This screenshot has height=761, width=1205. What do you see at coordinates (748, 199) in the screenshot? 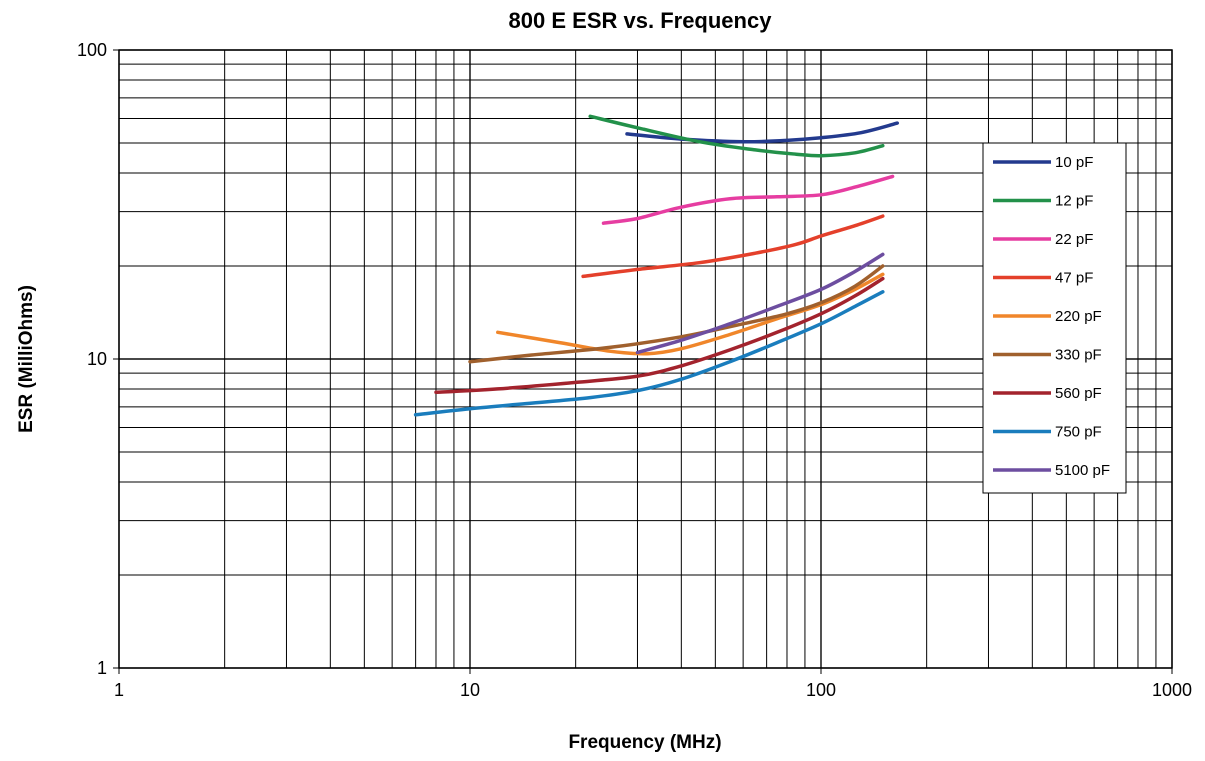
I see `series-line-22-pf` at bounding box center [748, 199].